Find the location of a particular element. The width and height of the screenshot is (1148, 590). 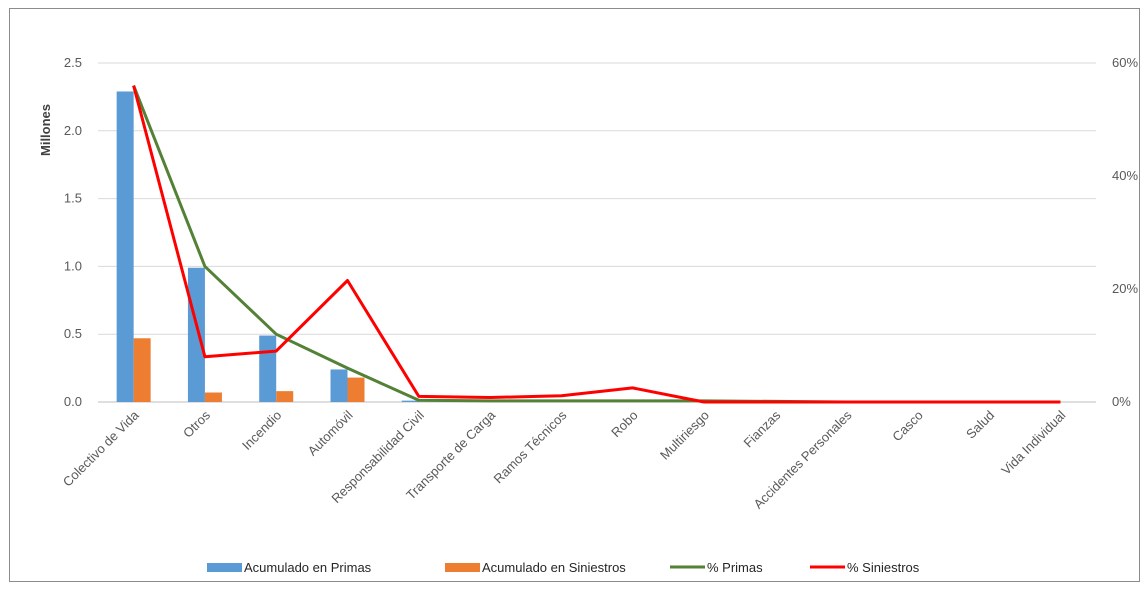

y-tick-label: 1.5 is located at coordinates (73, 198).